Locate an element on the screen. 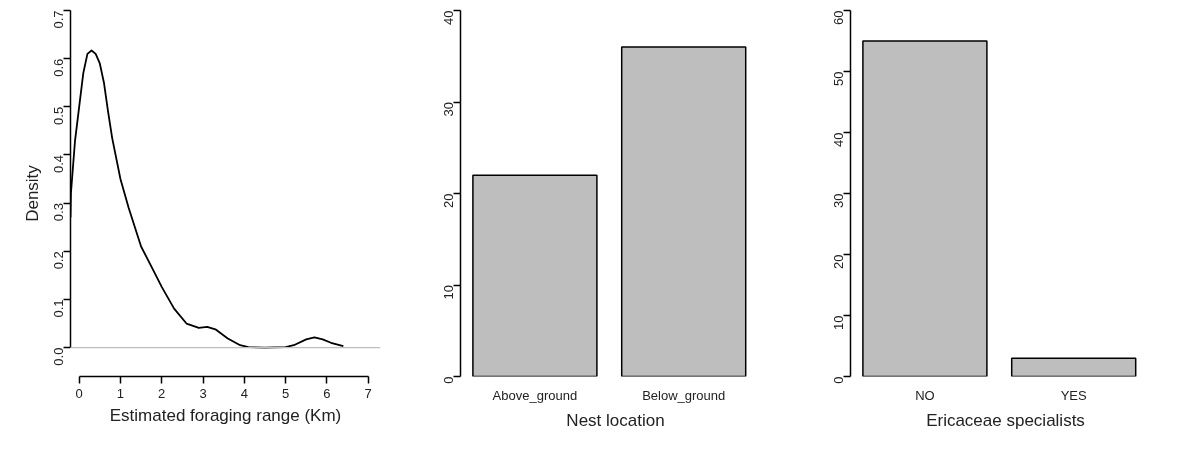 The height and width of the screenshot is (471, 1186). y-axis-title: Density is located at coordinates (32, 193).